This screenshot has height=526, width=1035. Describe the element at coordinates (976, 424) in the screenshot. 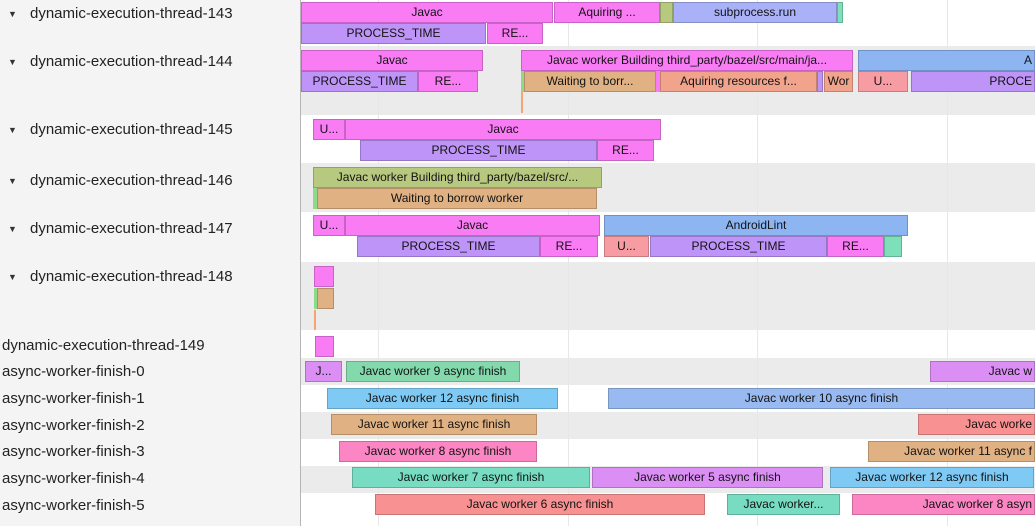

I see `trace-slice-javac-worke: Javac worke` at that location.